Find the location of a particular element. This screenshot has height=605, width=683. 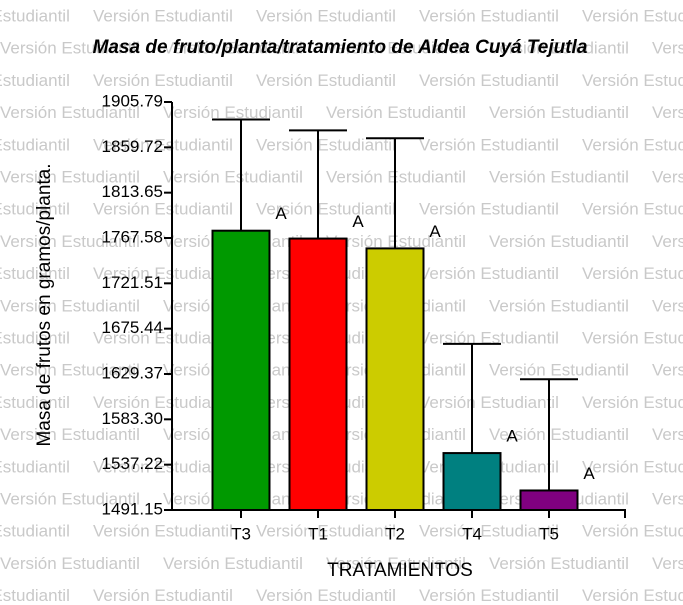

x-axis-label: TRATAMIENTOS is located at coordinates (400, 570).